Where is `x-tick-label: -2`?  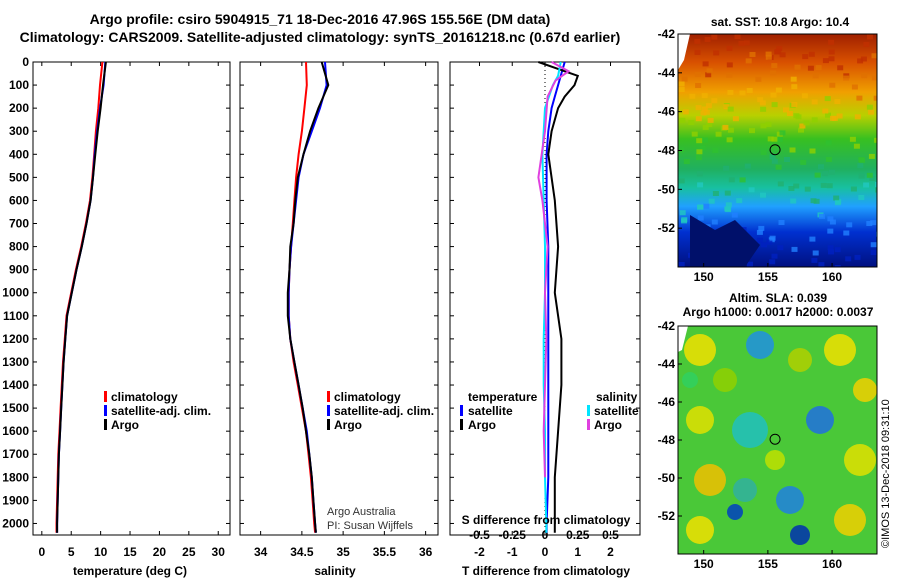 x-tick-label: -2 is located at coordinates (479, 552).